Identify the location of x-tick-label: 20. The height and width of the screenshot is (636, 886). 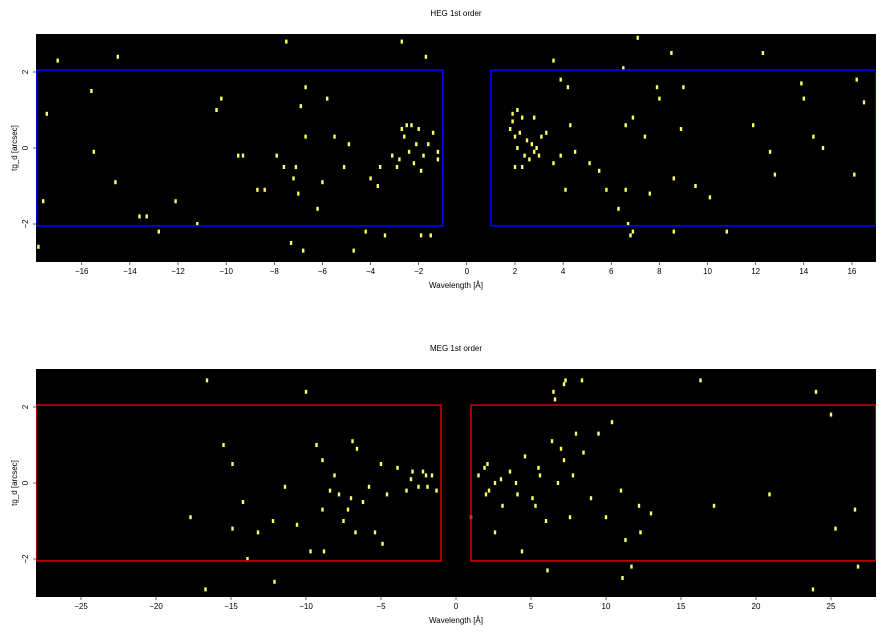
(756, 606).